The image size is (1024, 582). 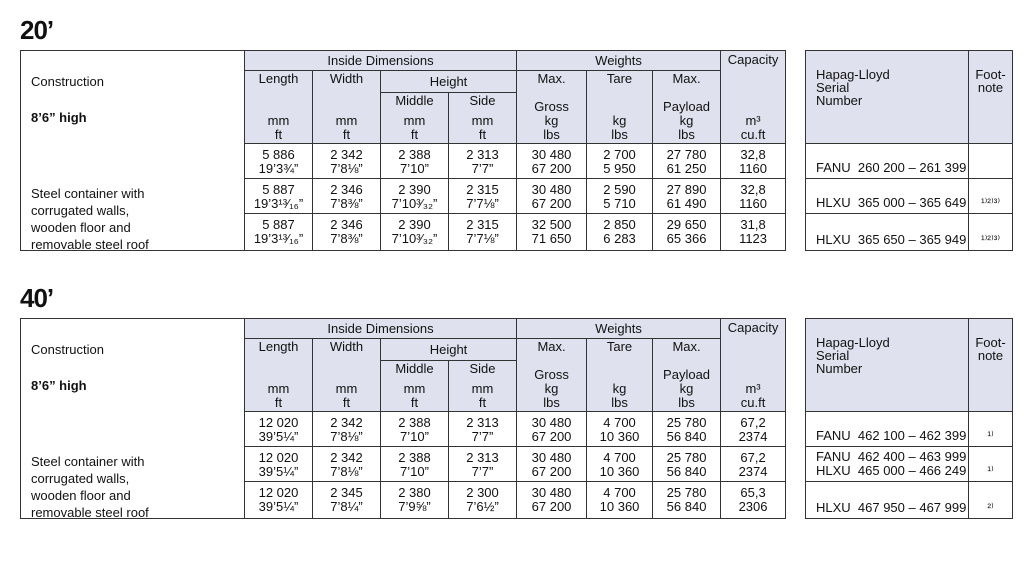 What do you see at coordinates (686, 238) in the screenshot?
I see `data-value: 65 366` at bounding box center [686, 238].